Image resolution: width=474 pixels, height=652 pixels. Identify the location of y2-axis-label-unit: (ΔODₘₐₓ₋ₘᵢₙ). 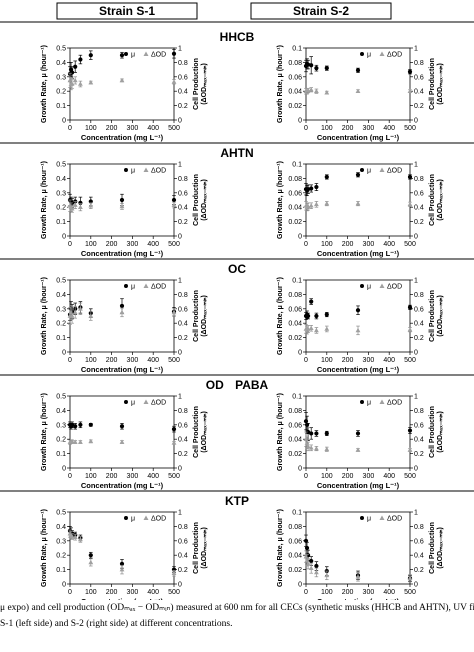
(204, 84).